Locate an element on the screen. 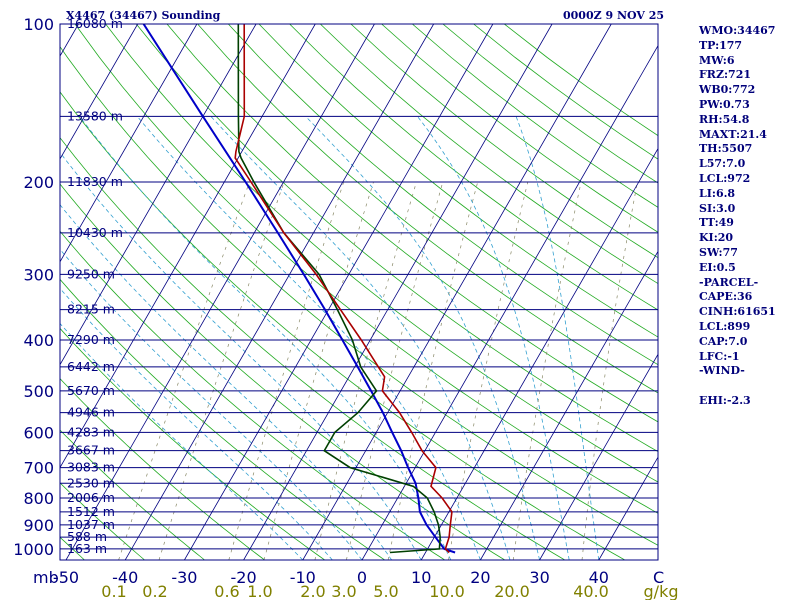 The height and width of the screenshot is (600, 800). height-label: 1512 m is located at coordinates (91, 511).